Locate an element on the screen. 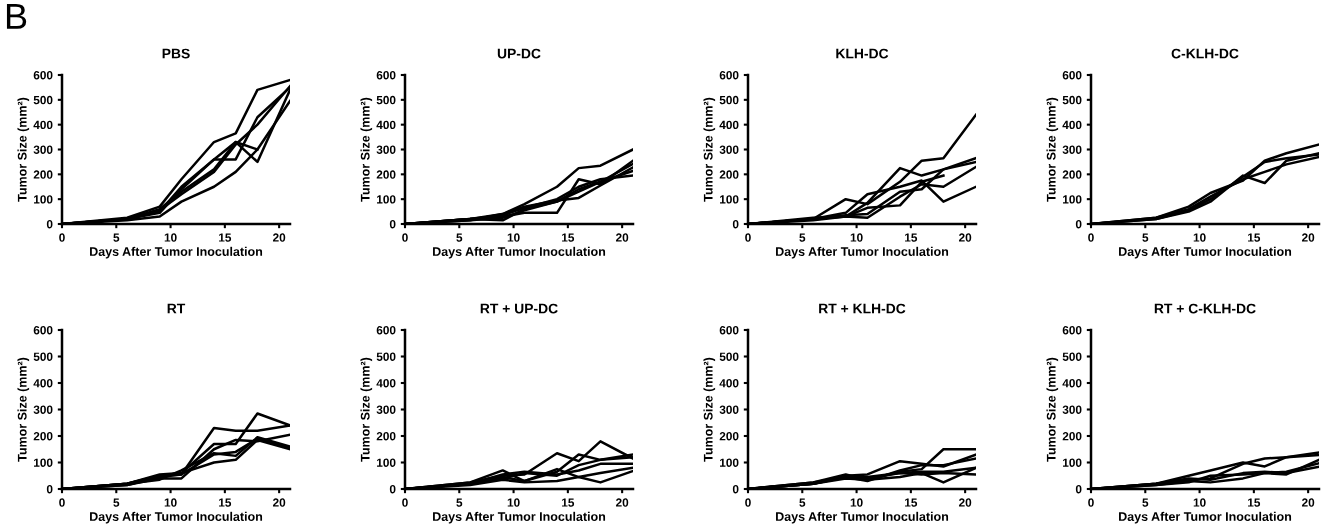 The image size is (1331, 529). chart-title: RT + C-KLH-DC is located at coordinates (1205, 308).